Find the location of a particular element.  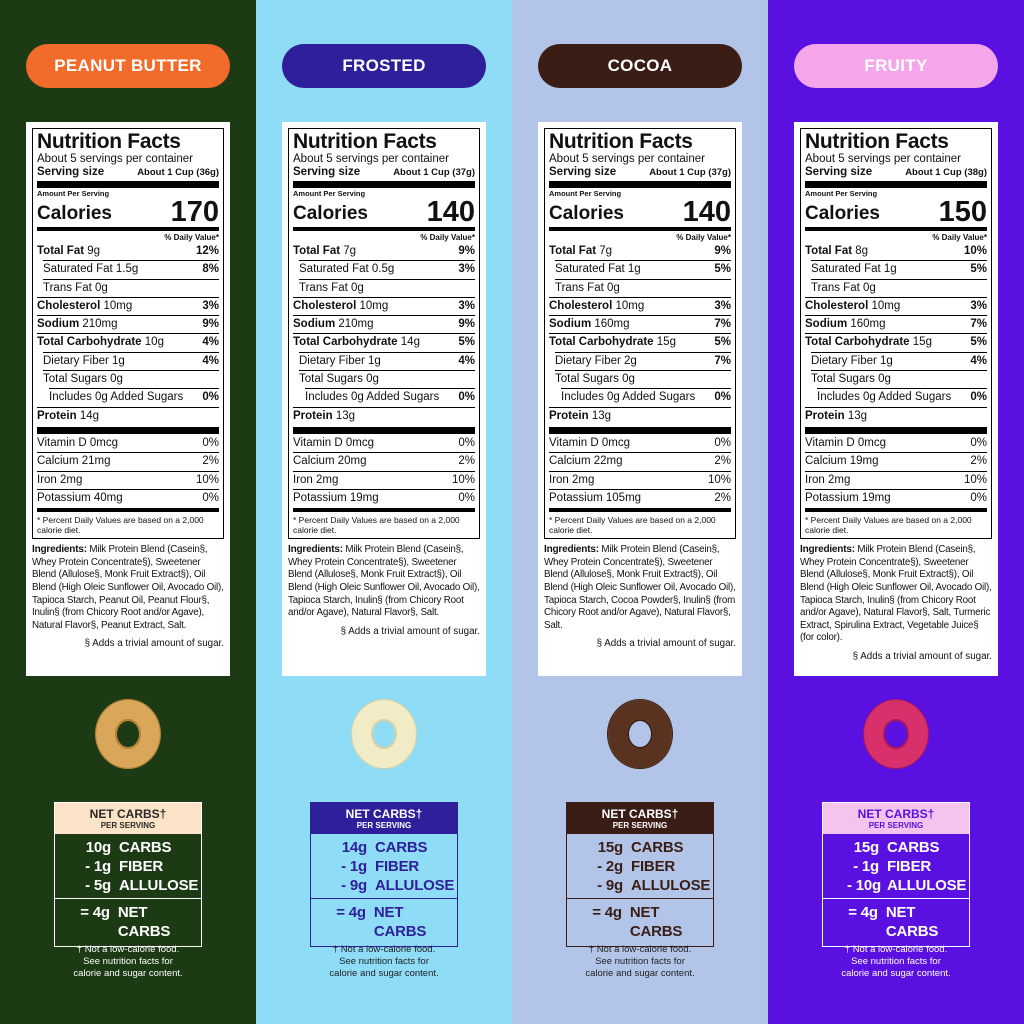

nutrient-row: Saturated Fat 1.5g 8% is located at coordinates (131, 269).